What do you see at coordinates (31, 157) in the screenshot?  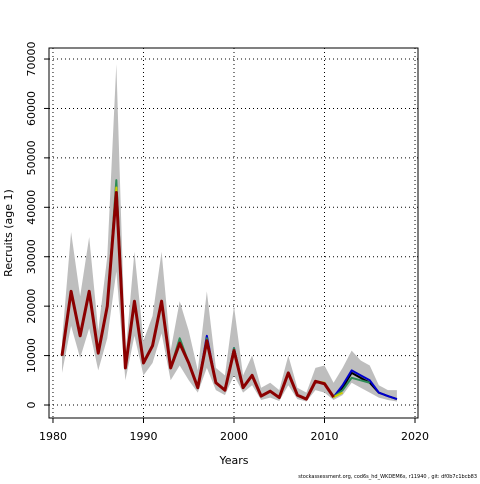 I see `y-tick-label: 50000` at bounding box center [31, 157].